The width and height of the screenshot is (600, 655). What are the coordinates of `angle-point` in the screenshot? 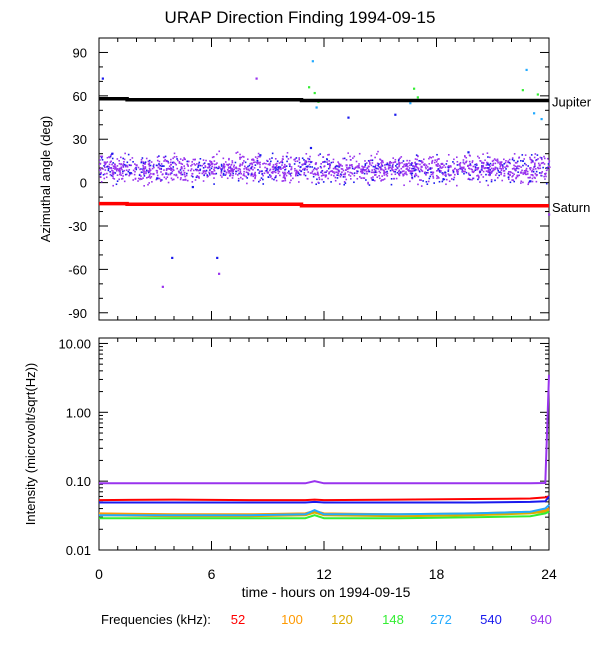 It's located at (421, 166).